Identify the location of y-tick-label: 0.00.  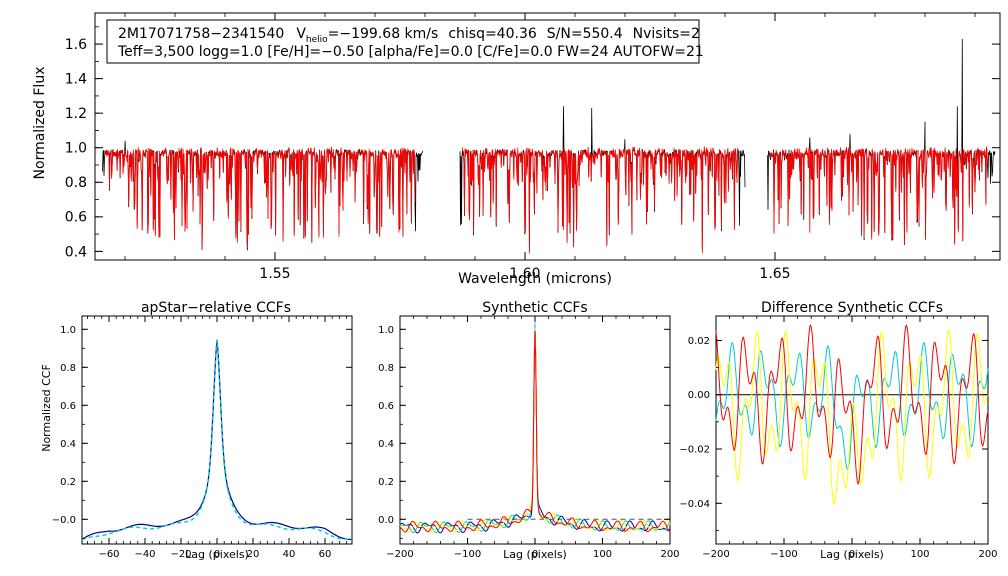
(699, 395).